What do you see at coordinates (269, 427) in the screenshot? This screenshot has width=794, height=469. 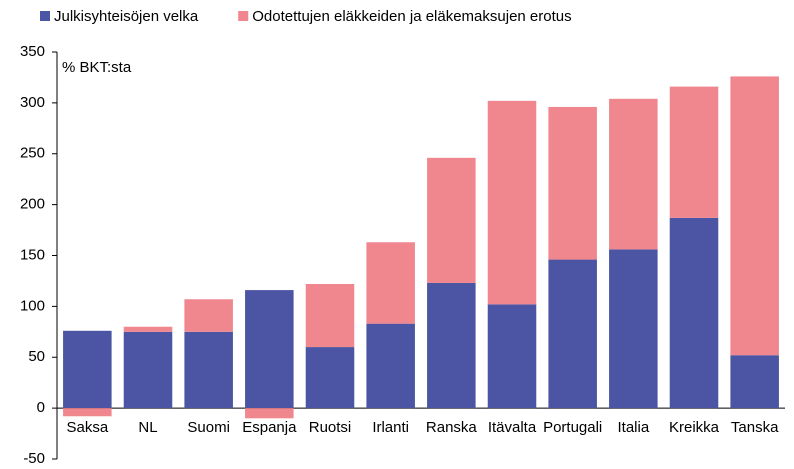 I see `x-tick-label: Espanja` at bounding box center [269, 427].